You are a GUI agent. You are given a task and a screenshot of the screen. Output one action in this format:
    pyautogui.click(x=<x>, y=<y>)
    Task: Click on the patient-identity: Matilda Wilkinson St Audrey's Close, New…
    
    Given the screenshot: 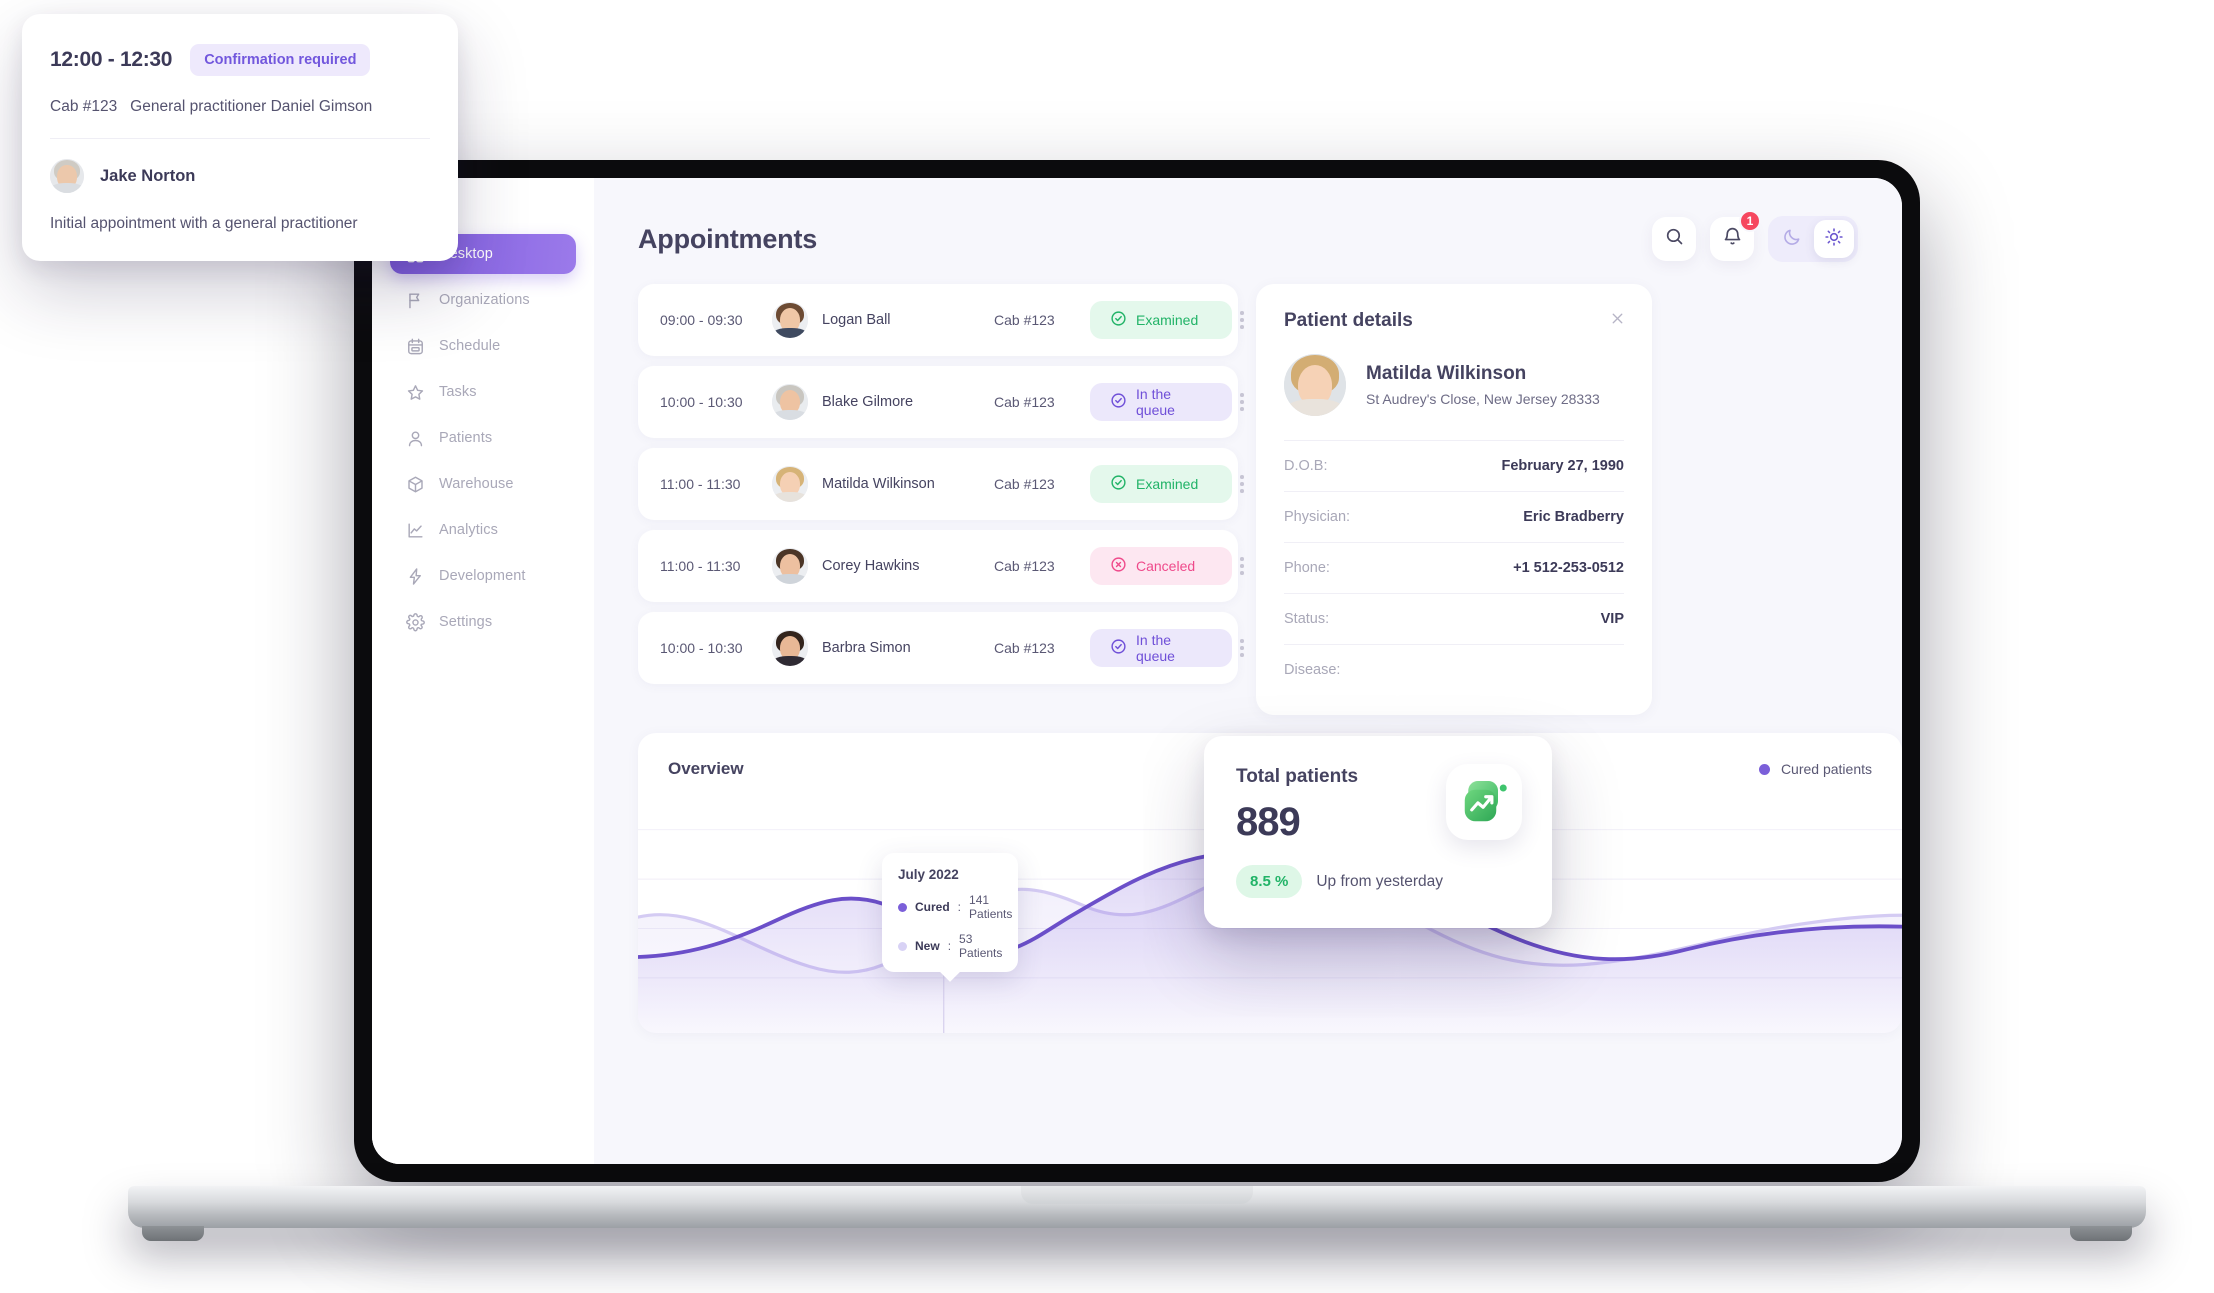 What is the action you would take?
    pyautogui.click(x=1454, y=397)
    